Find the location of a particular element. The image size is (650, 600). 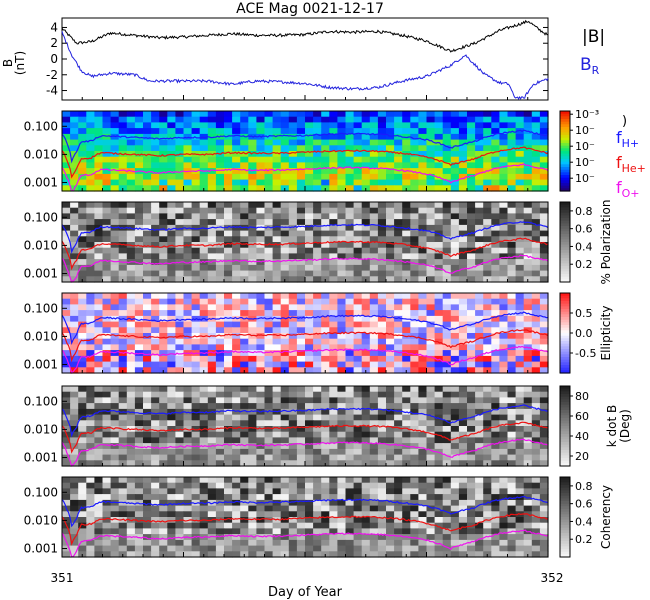

freq-tick-label: 0.100 is located at coordinates (41, 308).